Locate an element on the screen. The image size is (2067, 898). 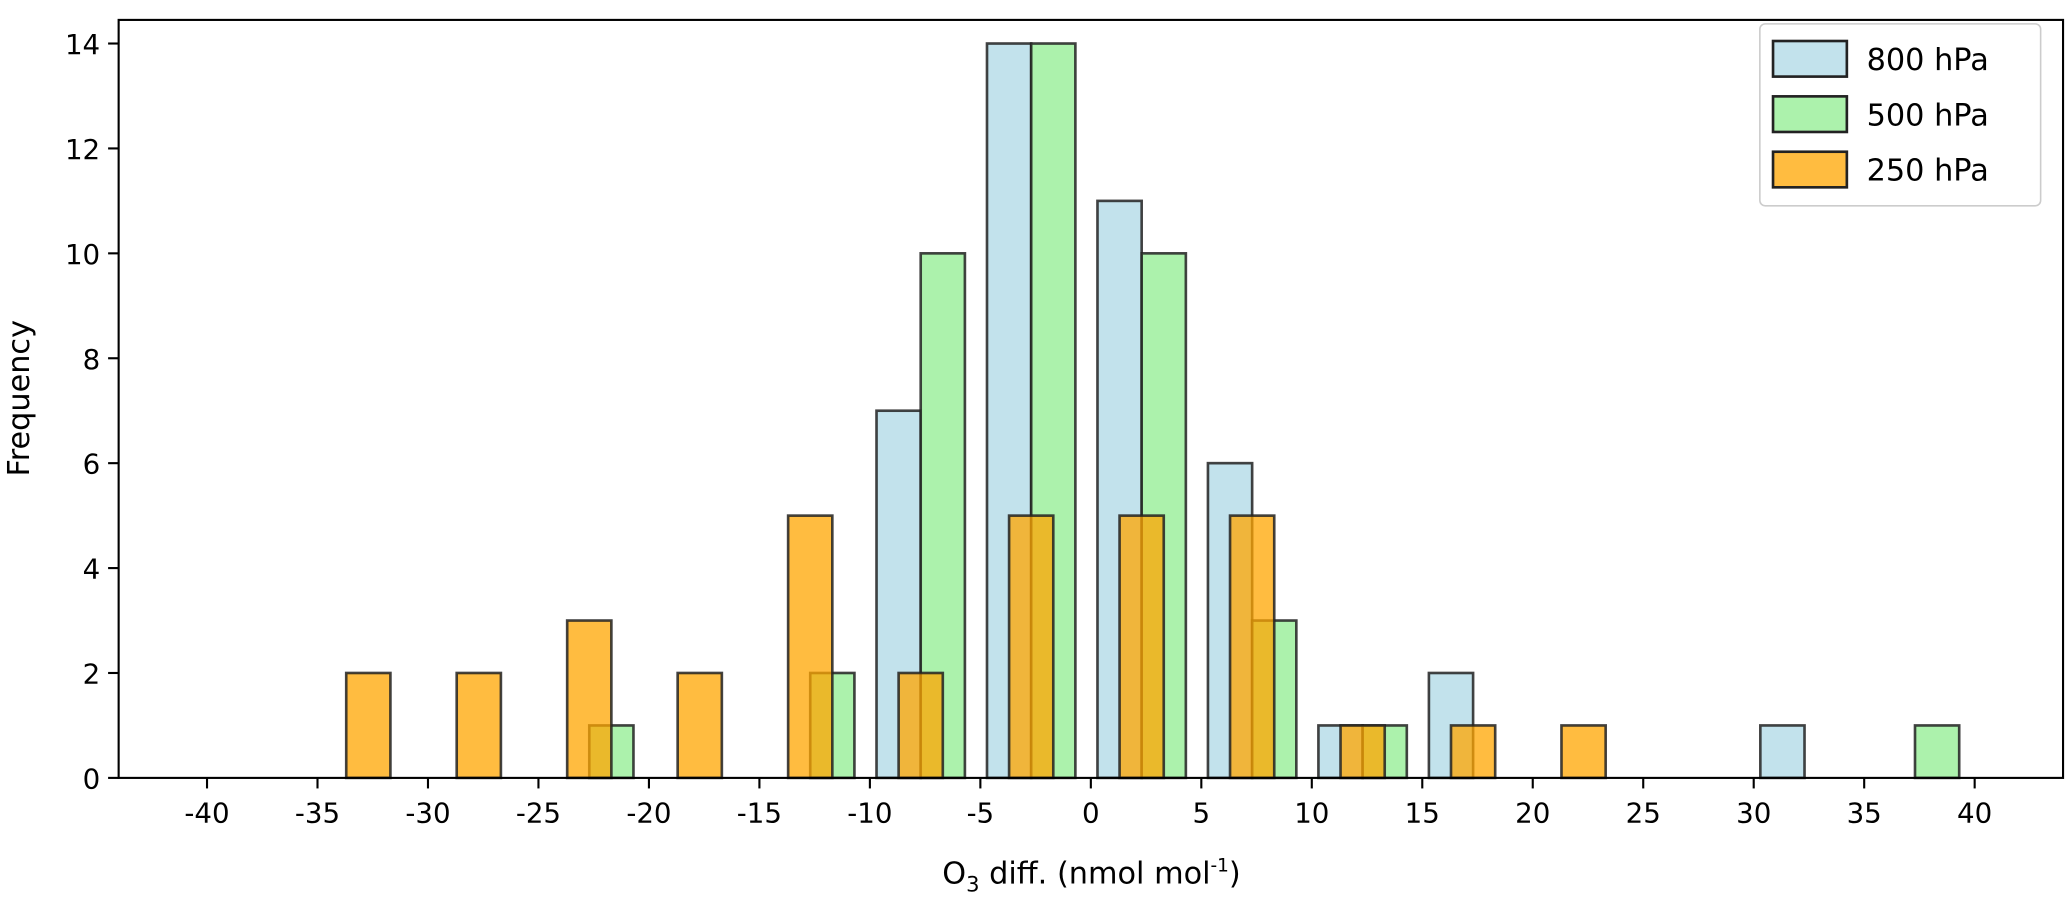
y-tick-label: 12 is located at coordinates (82, 149).